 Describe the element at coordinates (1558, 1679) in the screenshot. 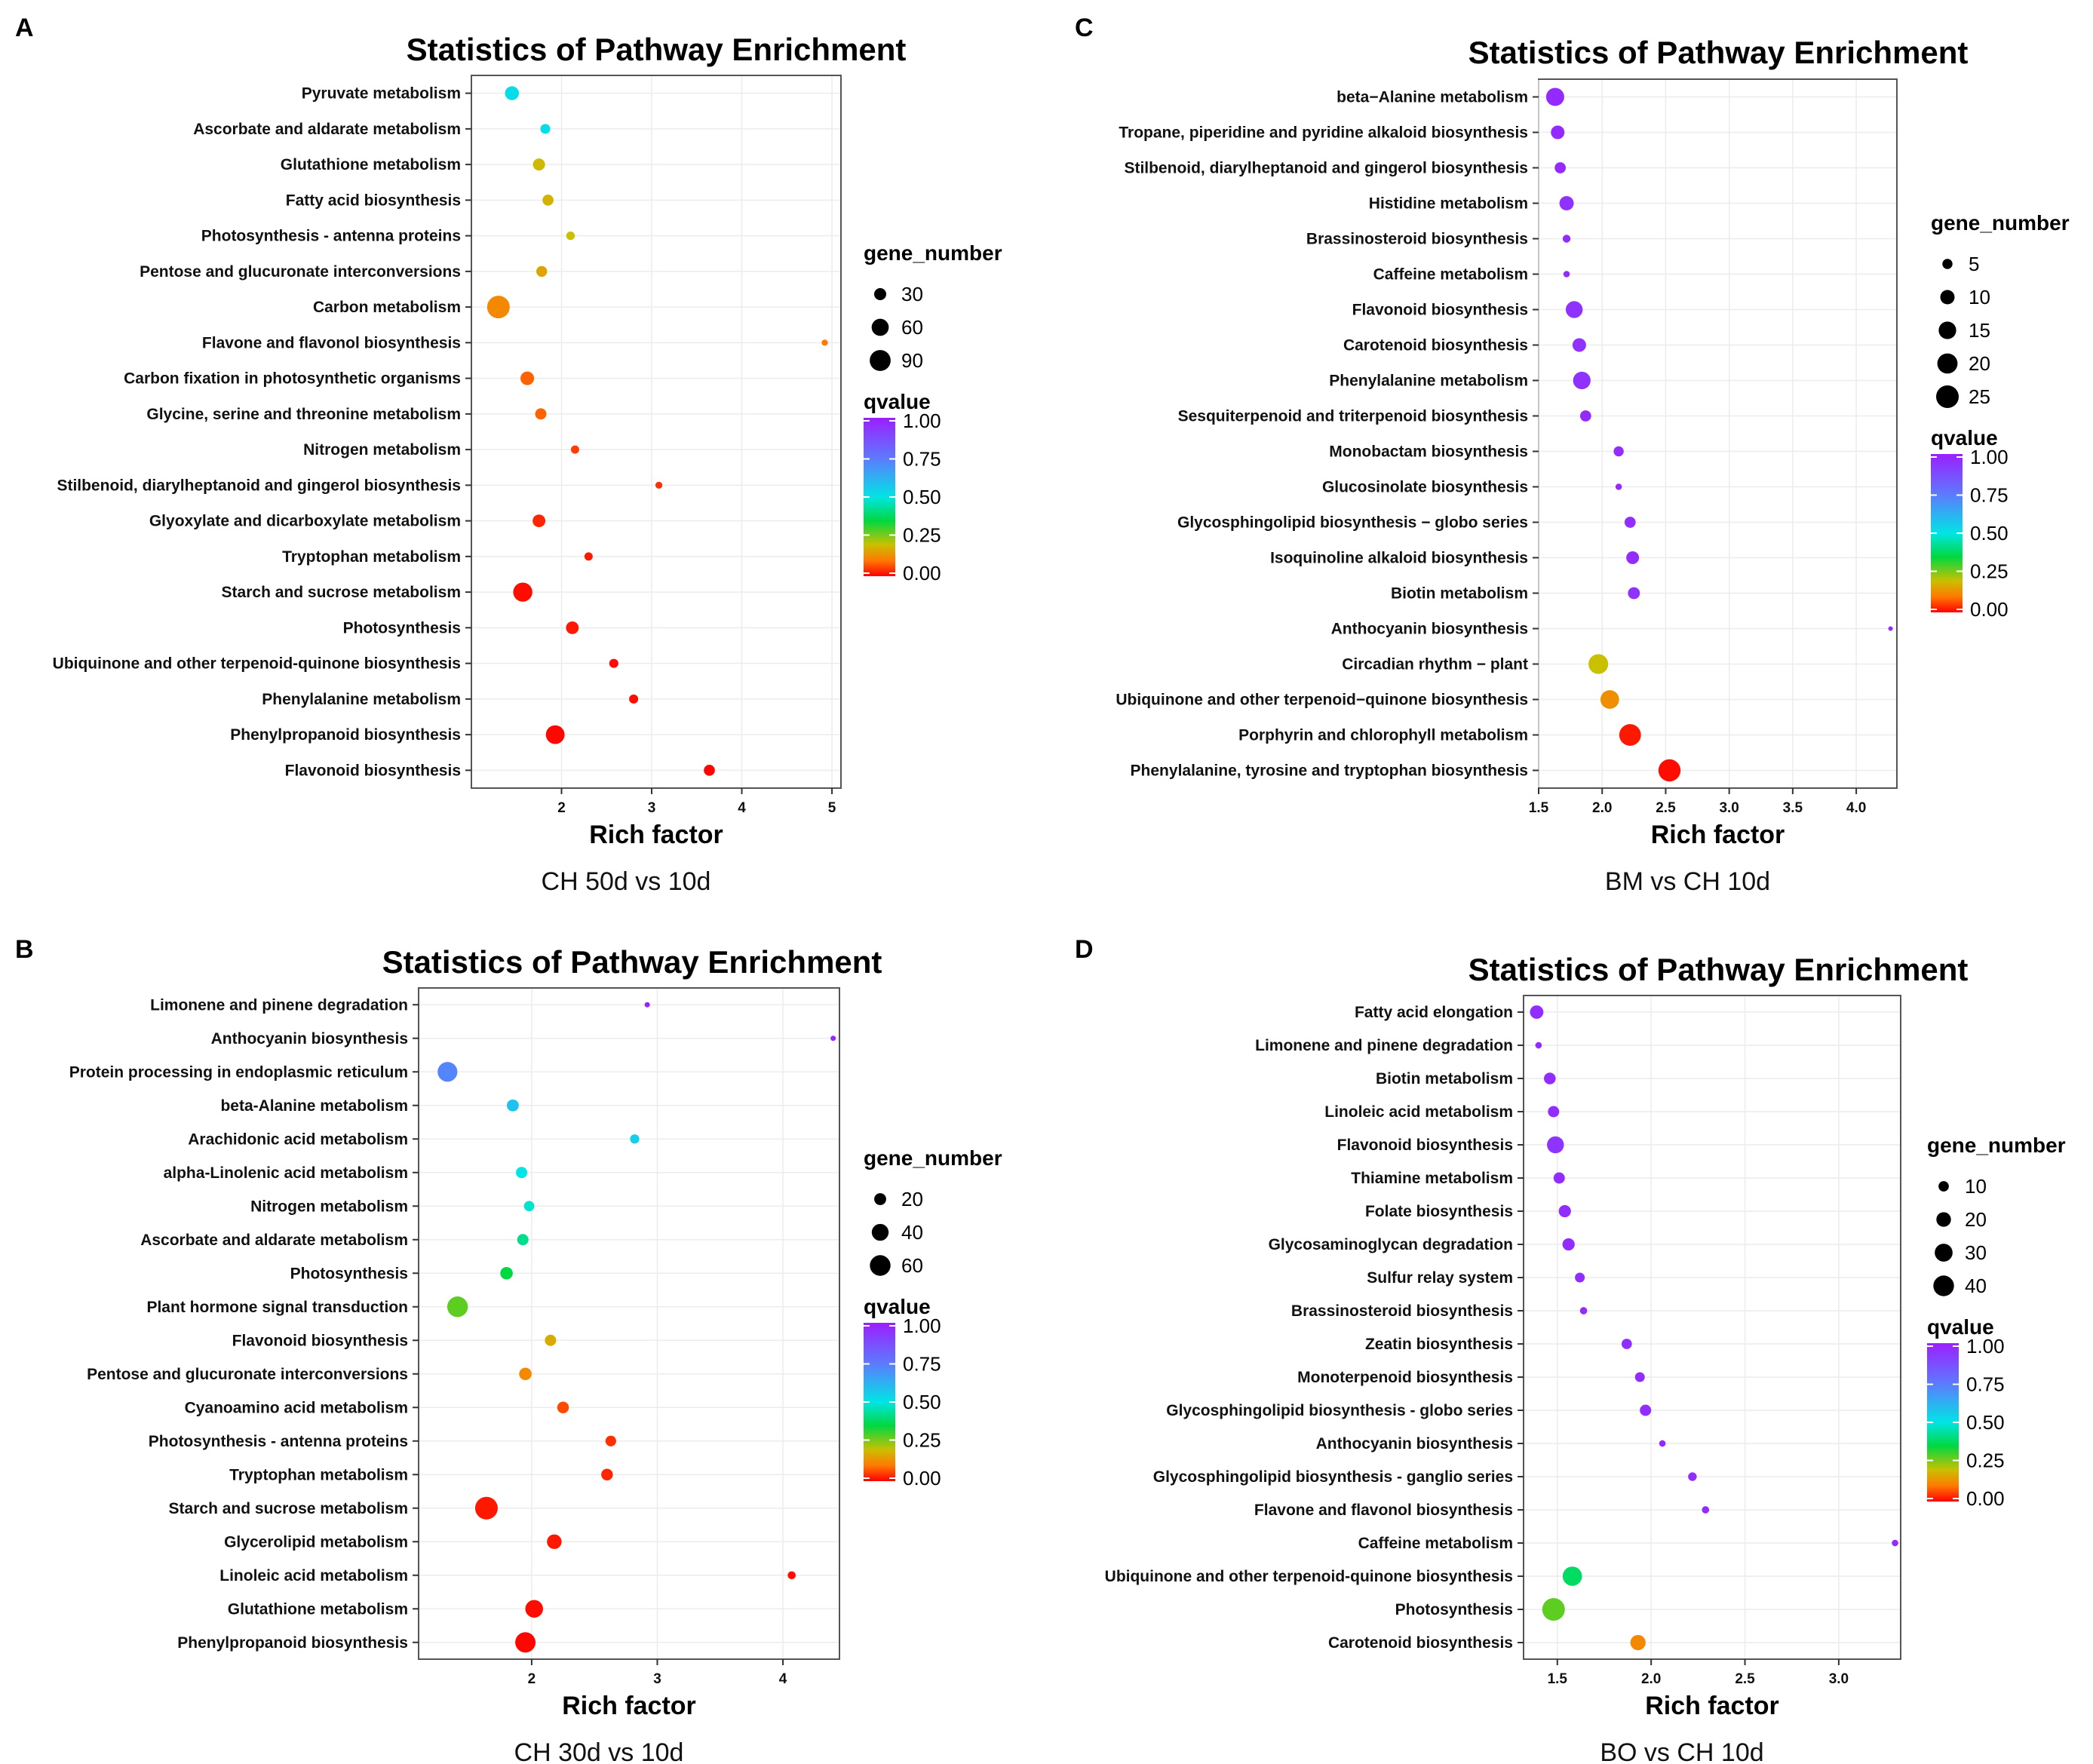

I see `x-tick-label: 1.5` at that location.